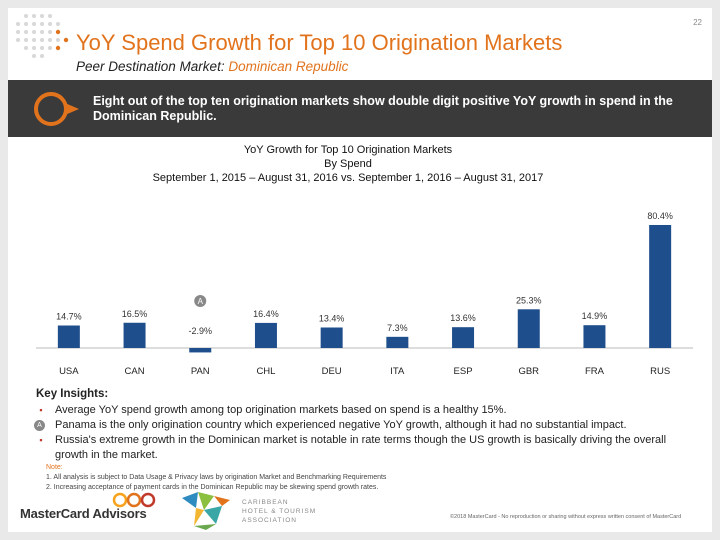 This screenshot has width=720, height=540. I want to click on subtitle-label: Peer Destination Market:, so click(152, 66).